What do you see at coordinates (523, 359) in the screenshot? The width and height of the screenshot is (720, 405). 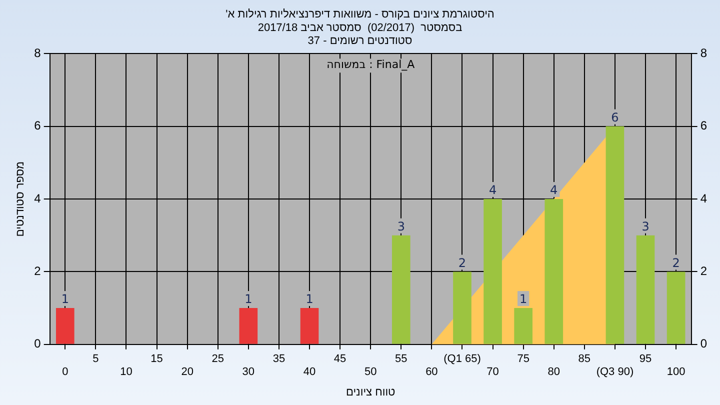 I see `x-tick-label: 75` at bounding box center [523, 359].